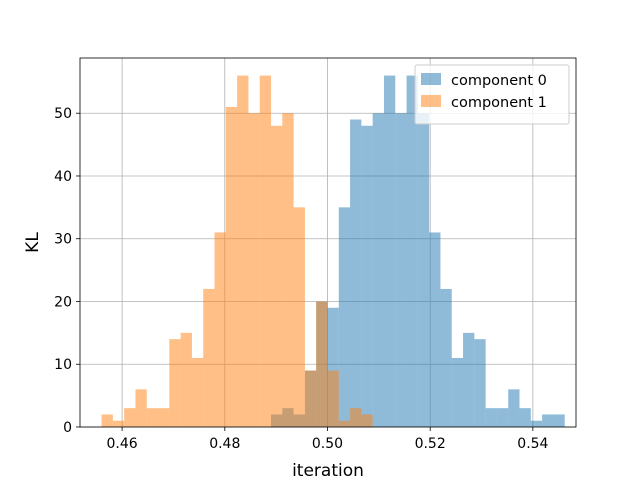  What do you see at coordinates (499, 103) in the screenshot?
I see `legend-label: component 1` at bounding box center [499, 103].